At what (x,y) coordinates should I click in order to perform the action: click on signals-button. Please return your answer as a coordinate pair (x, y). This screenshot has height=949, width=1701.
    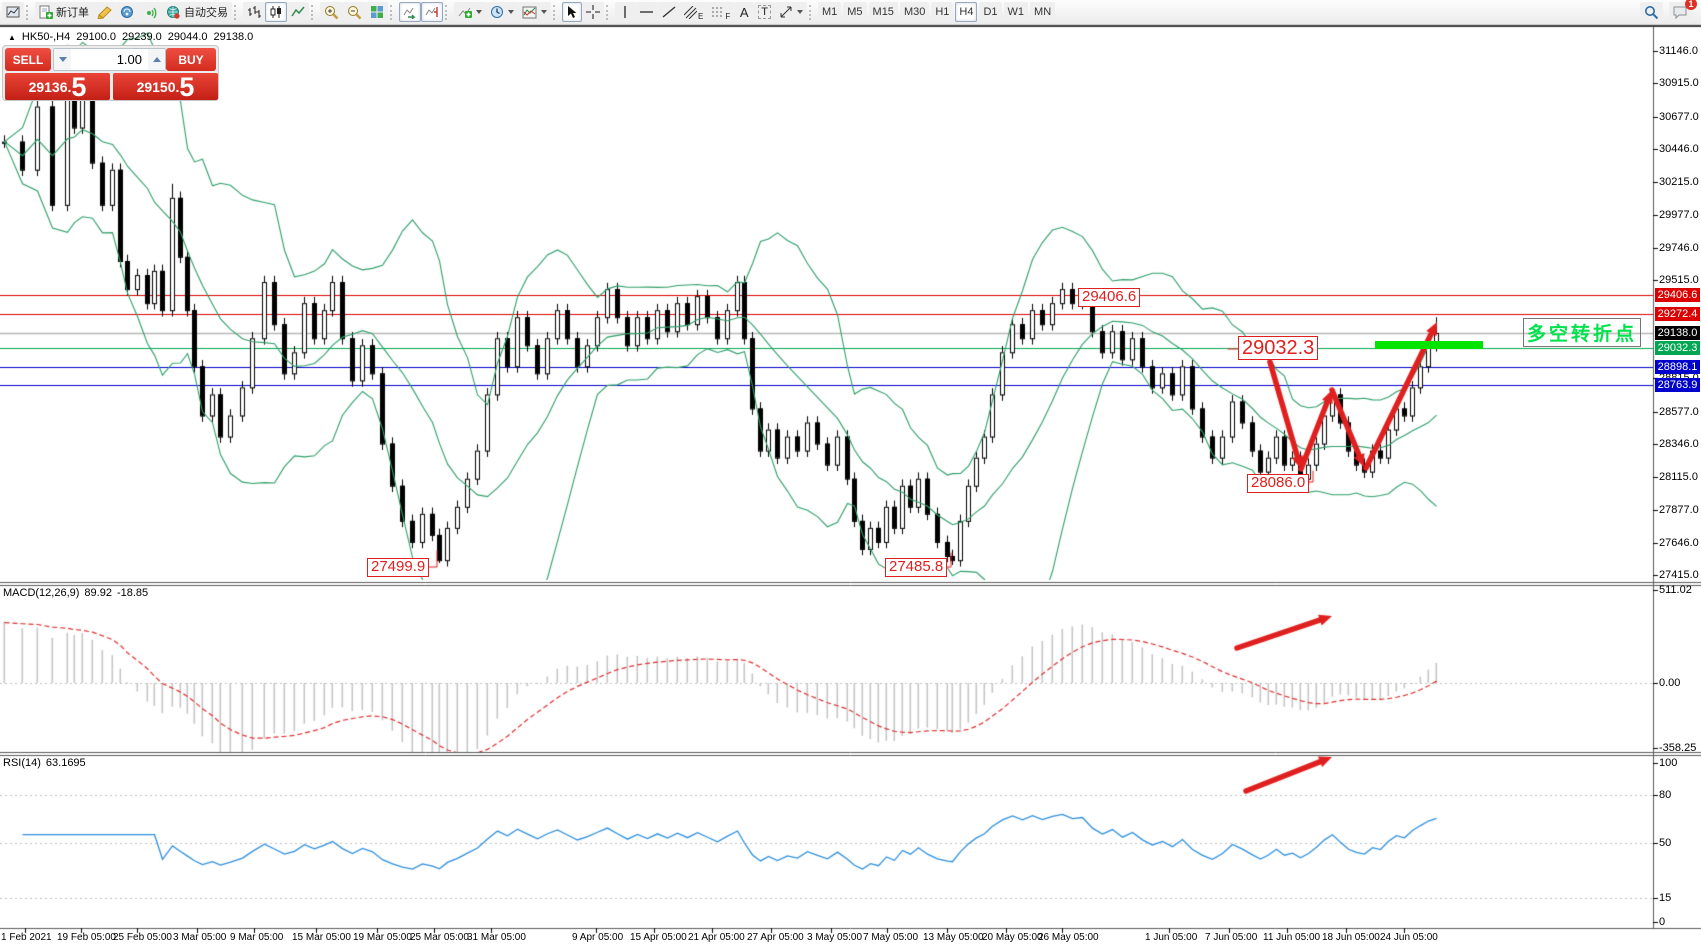
    Looking at the image, I should click on (150, 12).